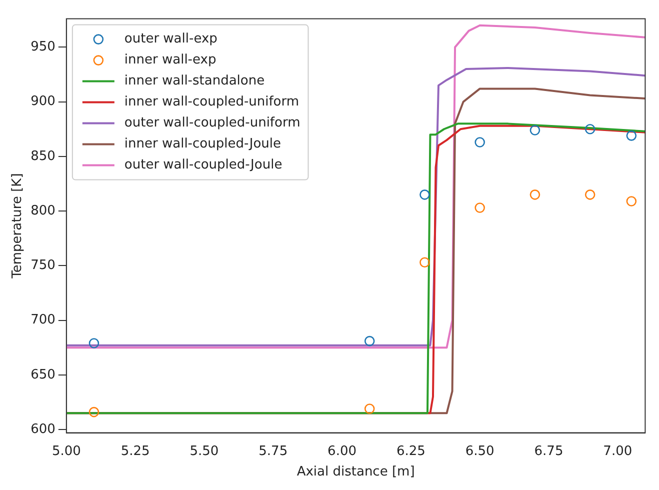 This screenshot has height=490, width=659. I want to click on y-tick-label: 750, so click(43, 266).